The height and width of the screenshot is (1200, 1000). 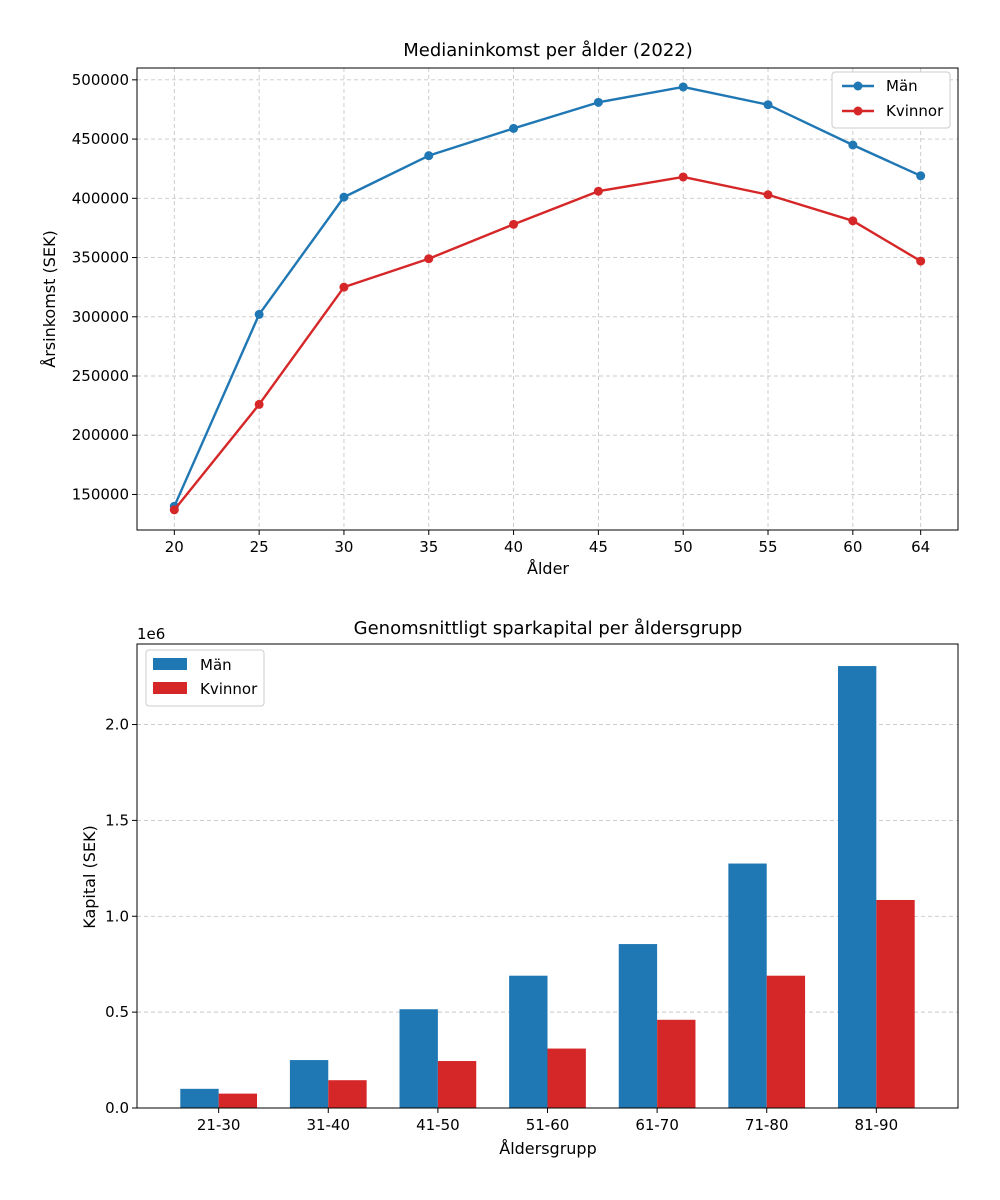 I want to click on chart1-title: Medianinkomst per ålder (2022), so click(x=548, y=50).